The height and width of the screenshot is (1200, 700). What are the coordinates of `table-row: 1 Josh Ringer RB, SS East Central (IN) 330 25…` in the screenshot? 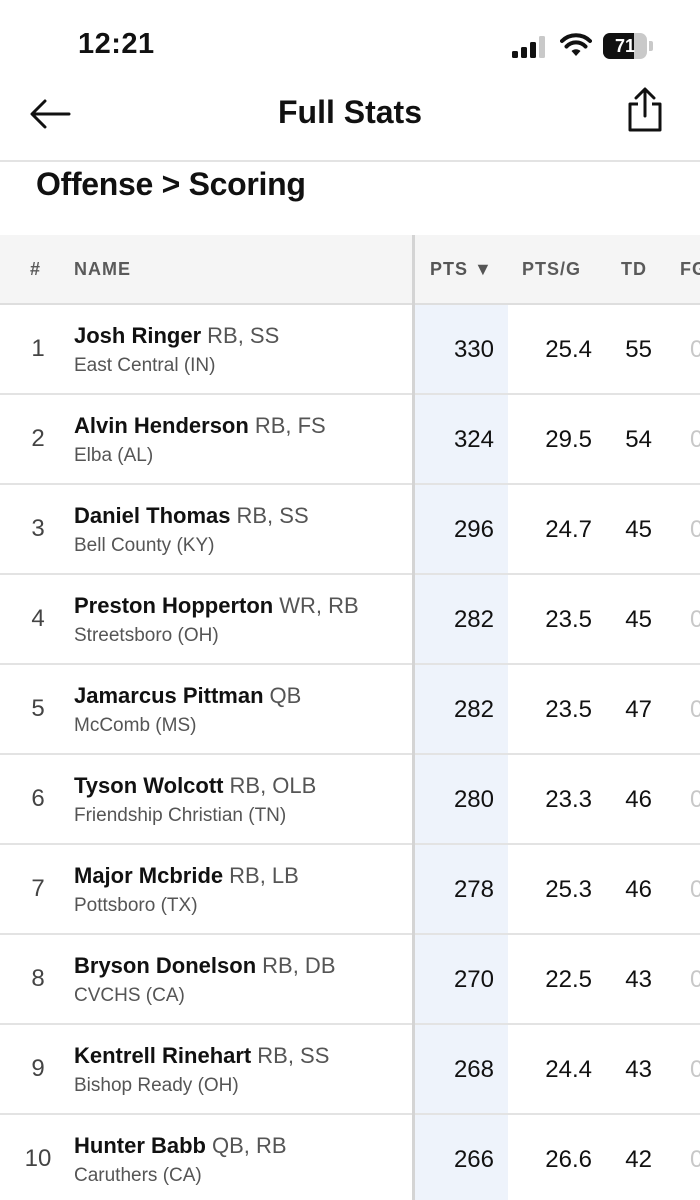 It's located at (350, 350).